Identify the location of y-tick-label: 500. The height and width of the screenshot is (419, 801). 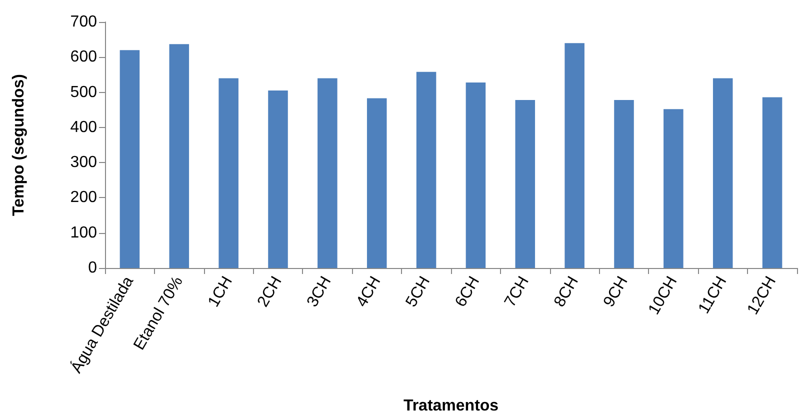
(84, 92).